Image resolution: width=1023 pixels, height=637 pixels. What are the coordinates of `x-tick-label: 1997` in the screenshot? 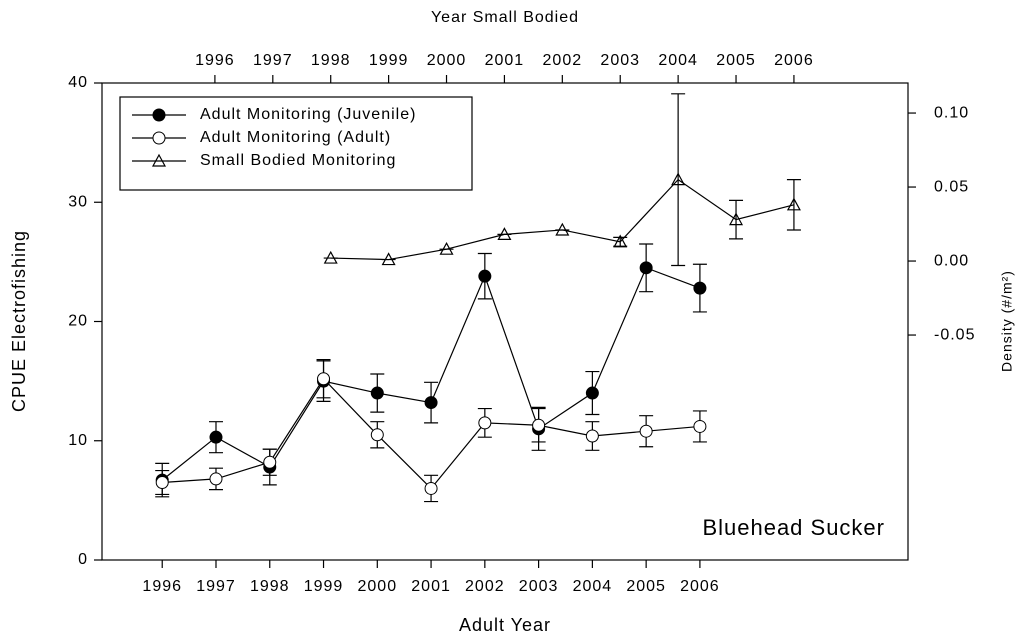 It's located at (216, 586).